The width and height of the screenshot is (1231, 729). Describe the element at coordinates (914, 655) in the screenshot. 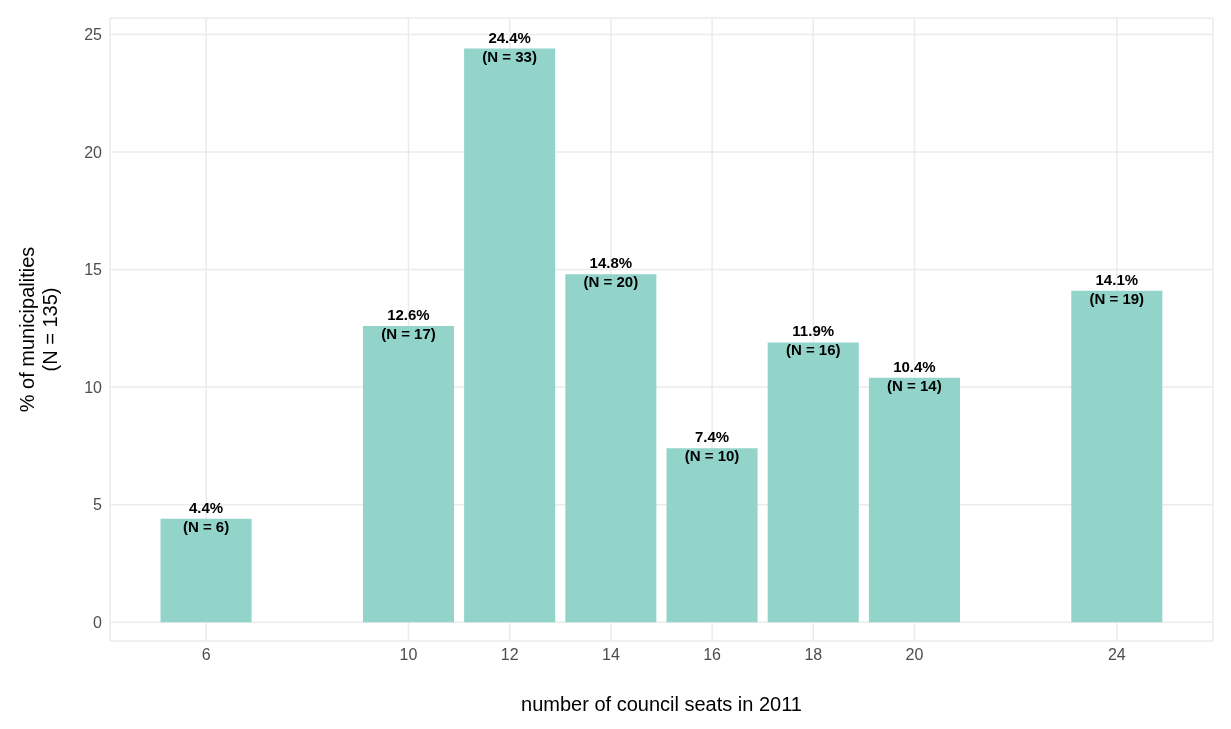

I see `x-tick-label: 20` at that location.